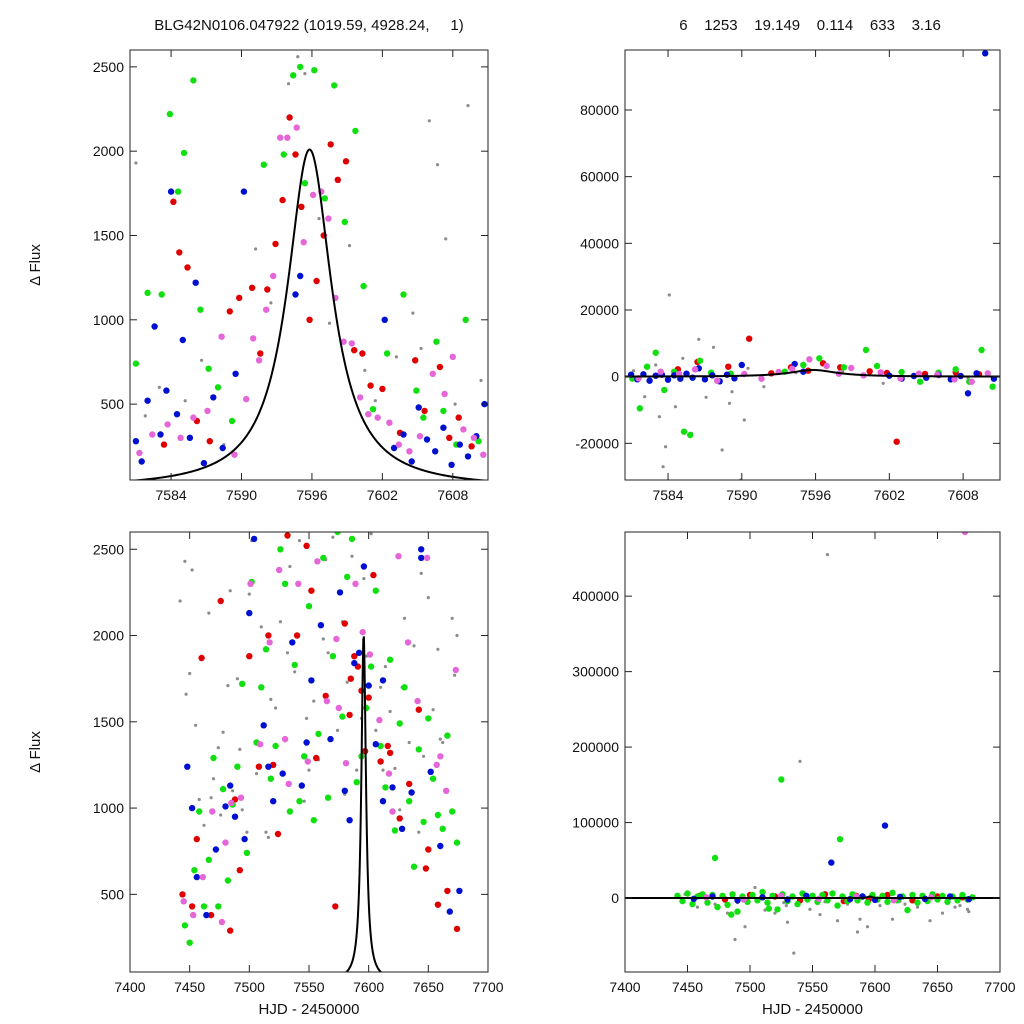 This screenshot has width=1024, height=1024. What do you see at coordinates (108, 235) in the screenshot?
I see `y-tick-label: 1500` at bounding box center [108, 235].